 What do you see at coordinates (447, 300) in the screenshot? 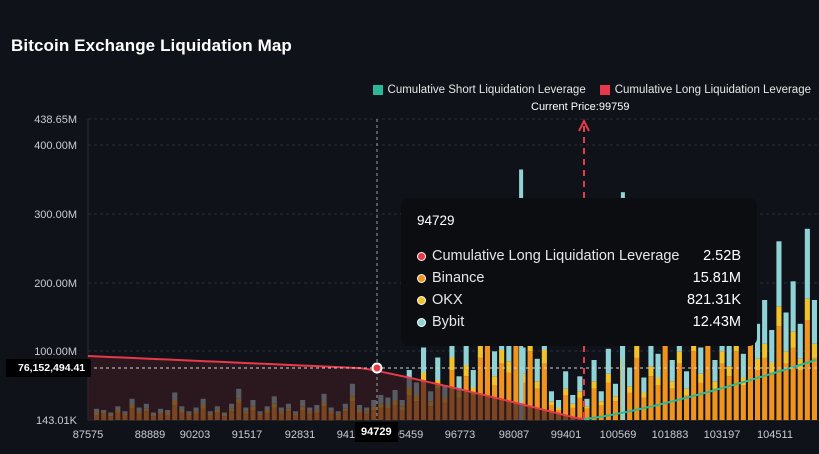
I see `tooltip-name-okx: OKX` at bounding box center [447, 300].